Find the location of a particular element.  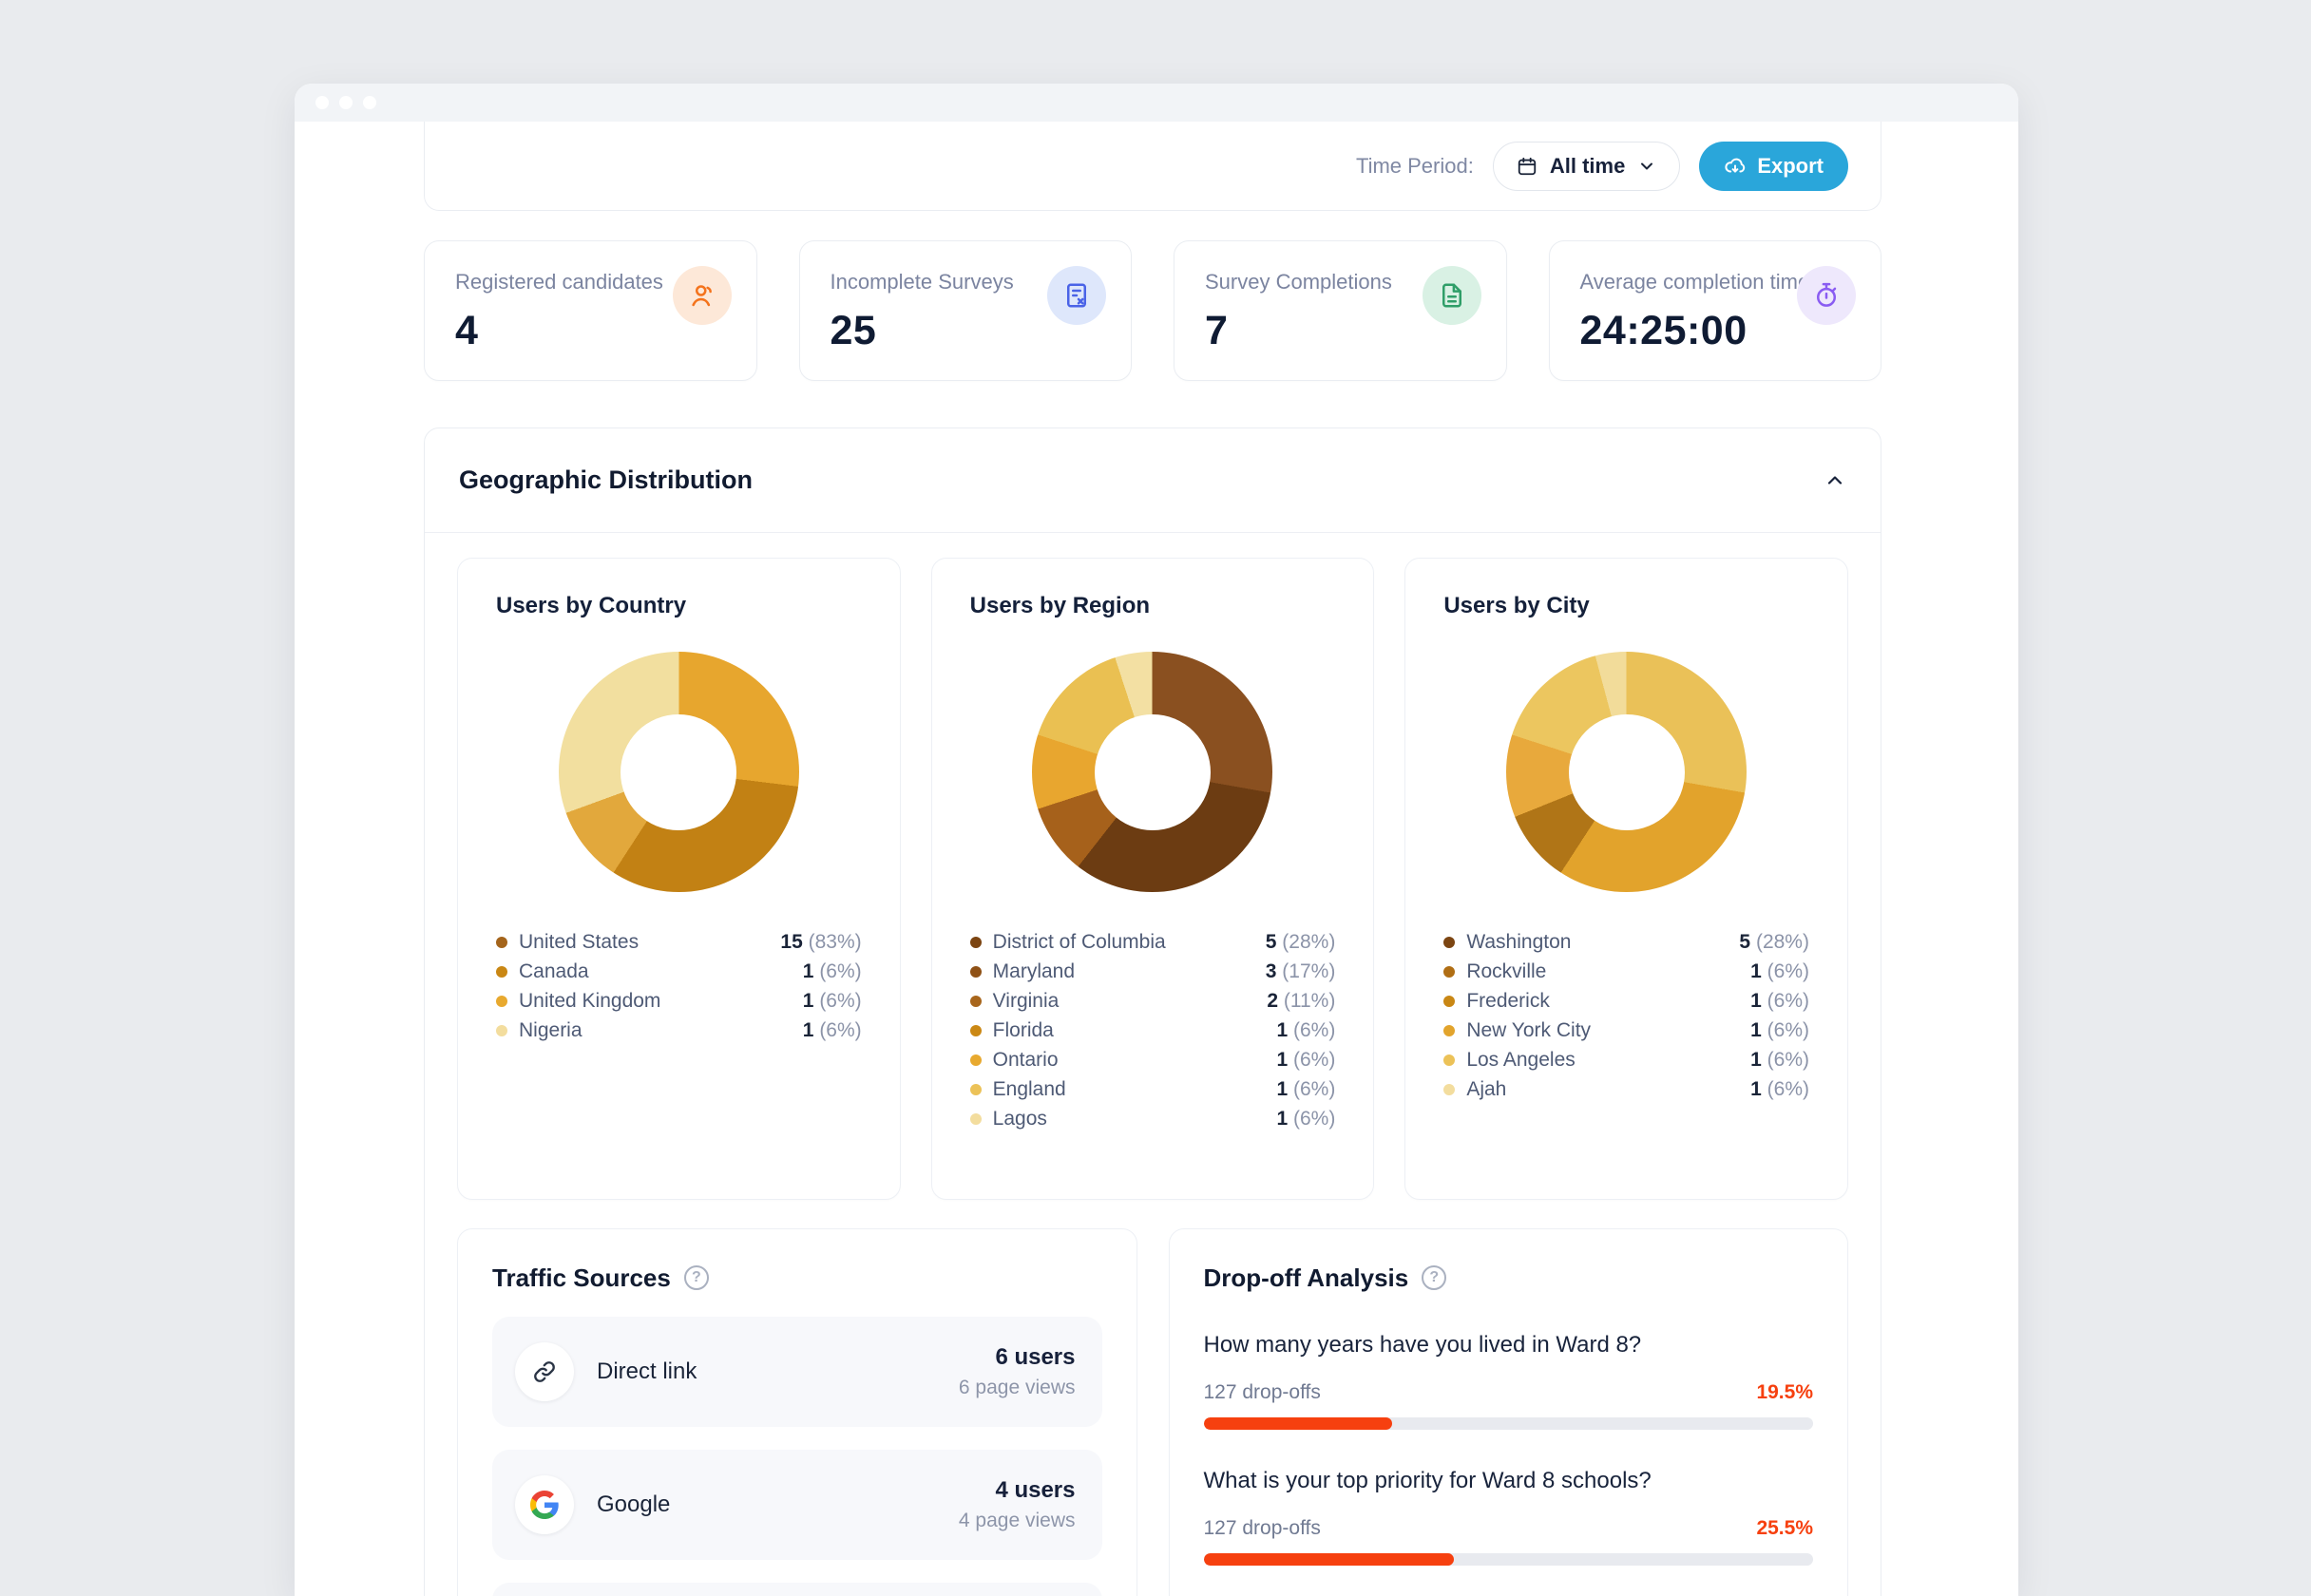

legend-percent: (17%) is located at coordinates (1309, 971).